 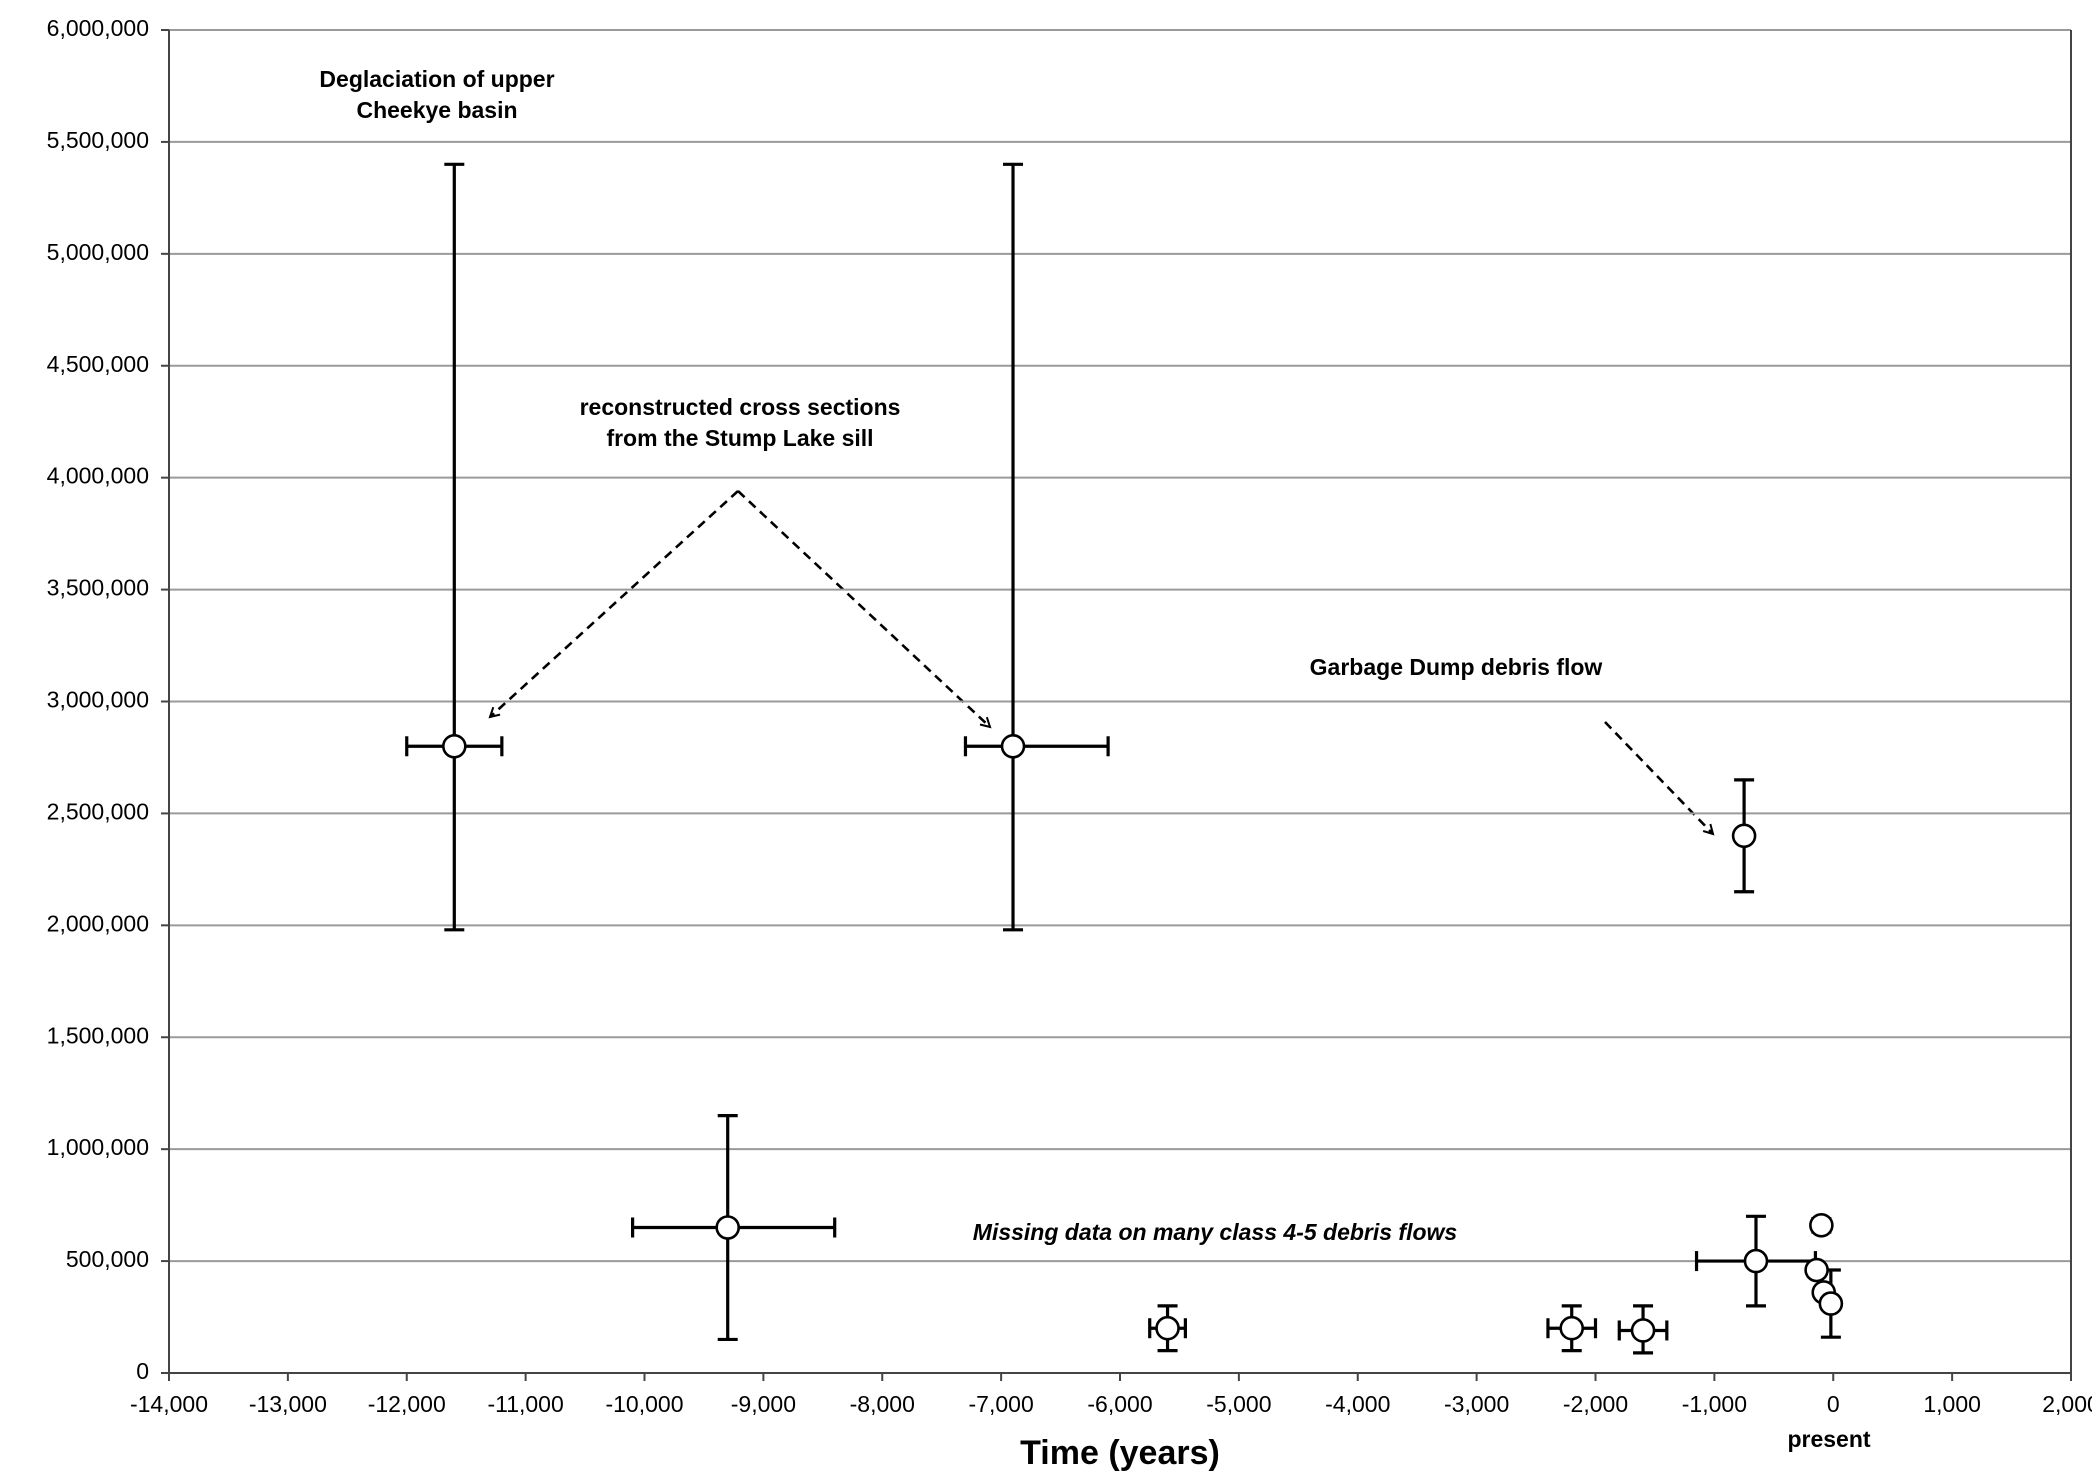 What do you see at coordinates (407, 1404) in the screenshot?
I see `x-tick-label: -12,000` at bounding box center [407, 1404].